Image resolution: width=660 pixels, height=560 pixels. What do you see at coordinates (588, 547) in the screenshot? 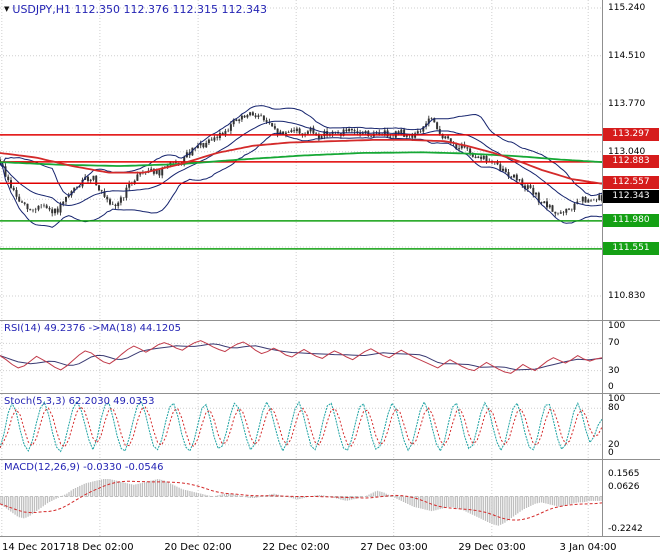
I see `time-axis-label: 3 Jan 04:00` at bounding box center [588, 547].